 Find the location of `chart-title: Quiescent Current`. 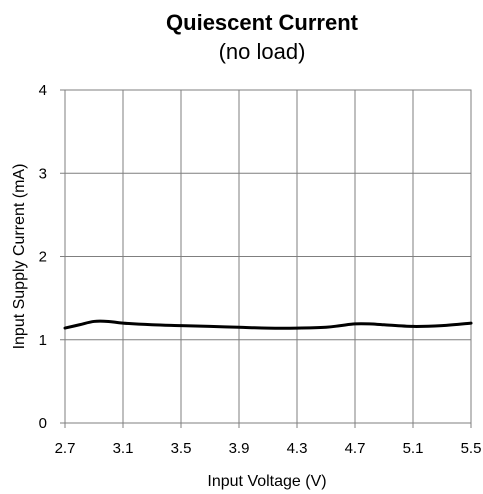

chart-title: Quiescent Current is located at coordinates (262, 22).